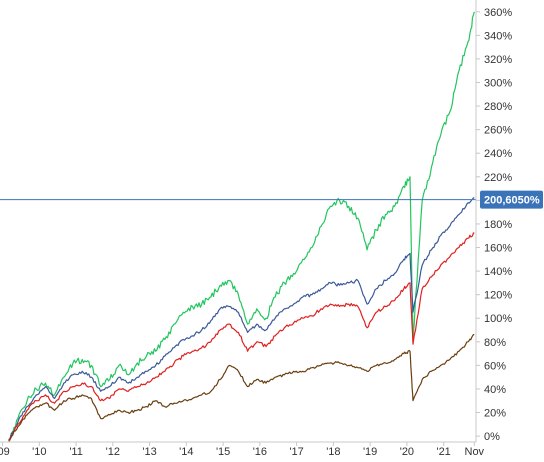  I want to click on crosshair-tag-background, so click(511, 199).